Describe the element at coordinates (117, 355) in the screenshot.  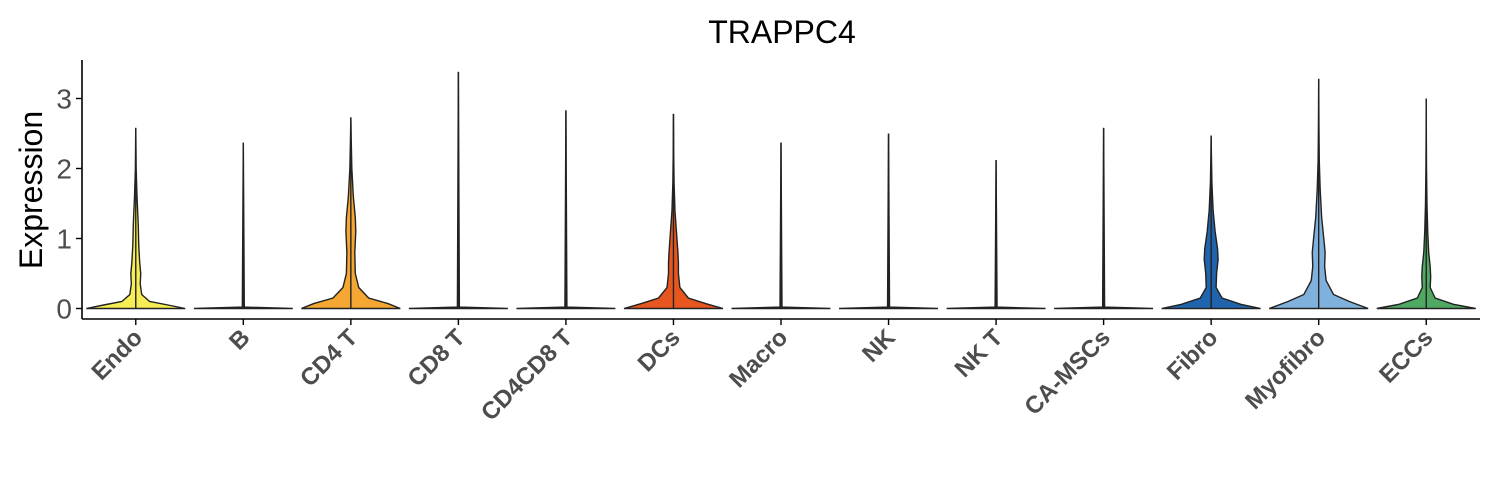
I see `x-tick-label: Endo` at that location.